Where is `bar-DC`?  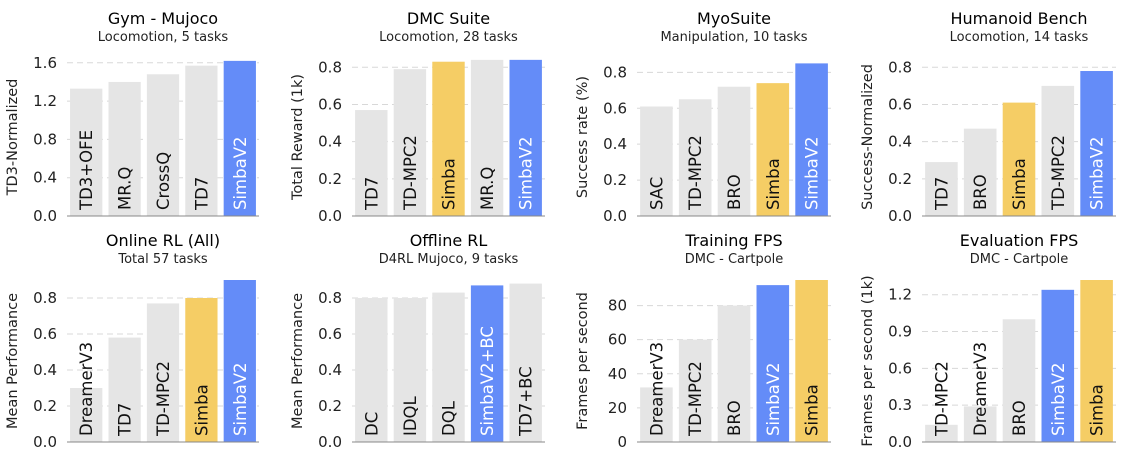
bar-DC is located at coordinates (371, 370).